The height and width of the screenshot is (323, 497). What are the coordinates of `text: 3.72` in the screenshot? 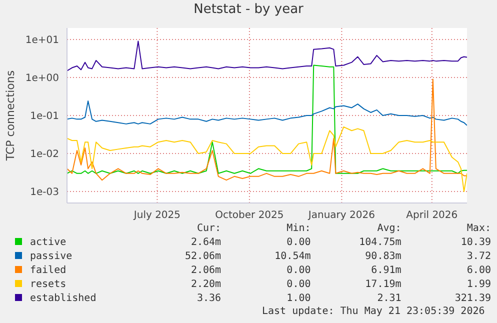 It's located at (479, 257).